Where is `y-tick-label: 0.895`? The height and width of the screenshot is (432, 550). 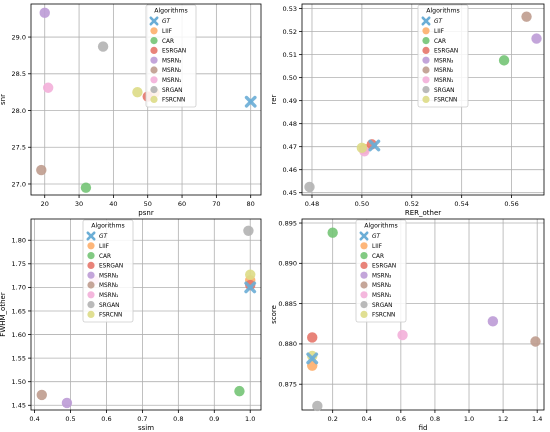 y-tick-label: 0.895 is located at coordinates (287, 223).